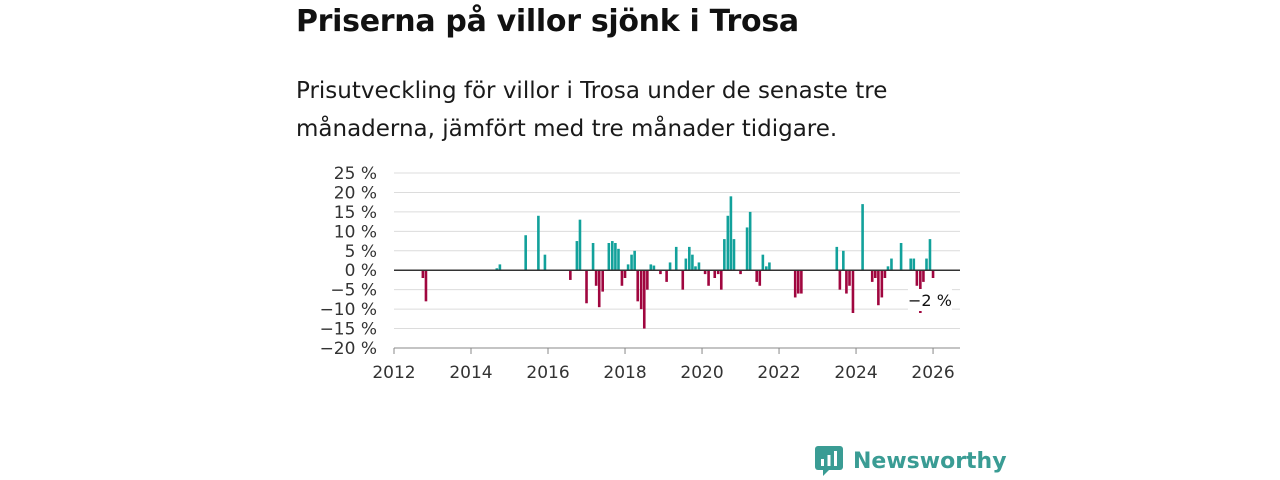  I want to click on y-tick-label: −15 %, so click(348, 330).